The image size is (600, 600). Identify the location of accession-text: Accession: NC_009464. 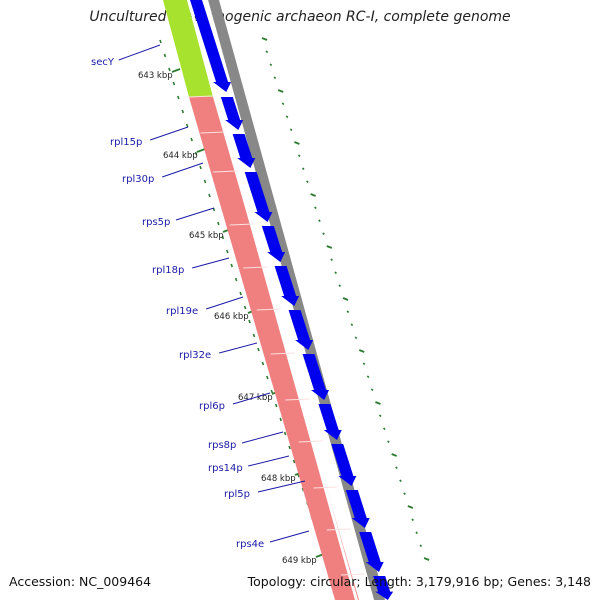
(80, 581).